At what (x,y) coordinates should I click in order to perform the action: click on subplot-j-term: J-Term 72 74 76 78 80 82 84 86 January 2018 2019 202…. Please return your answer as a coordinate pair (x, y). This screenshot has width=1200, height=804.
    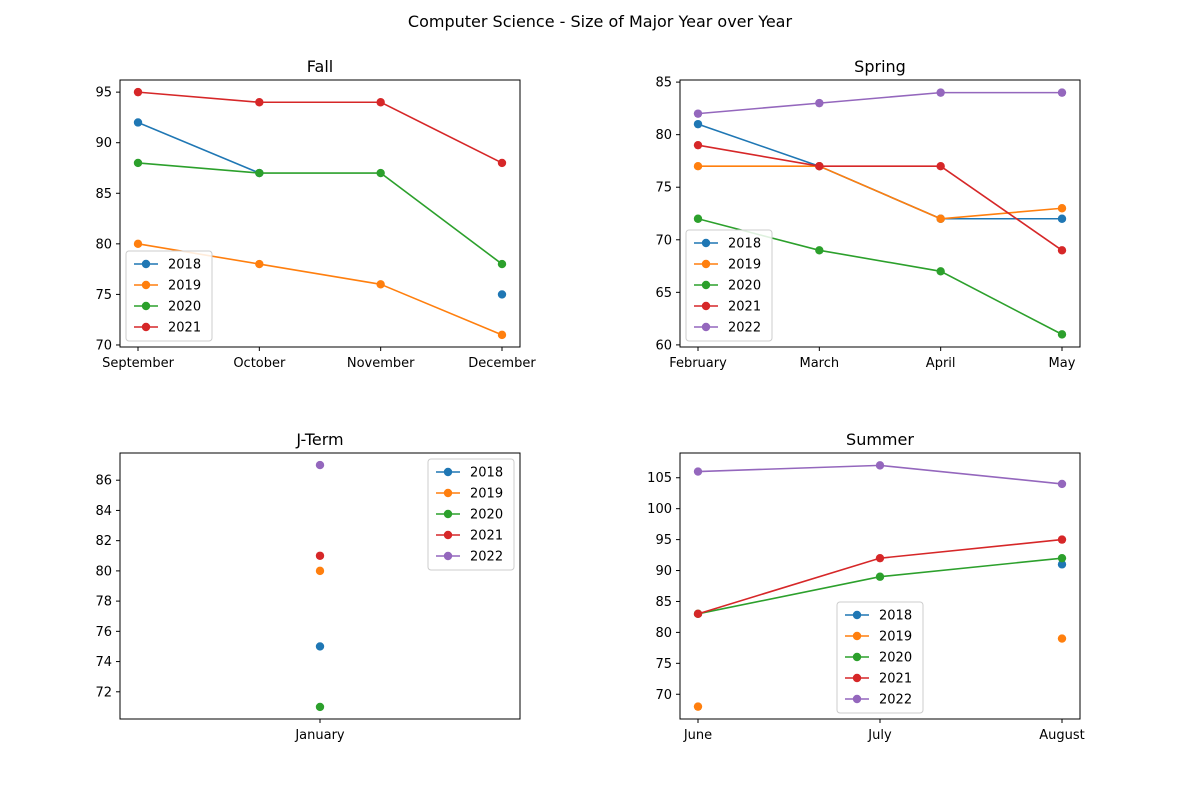
    Looking at the image, I should click on (308, 586).